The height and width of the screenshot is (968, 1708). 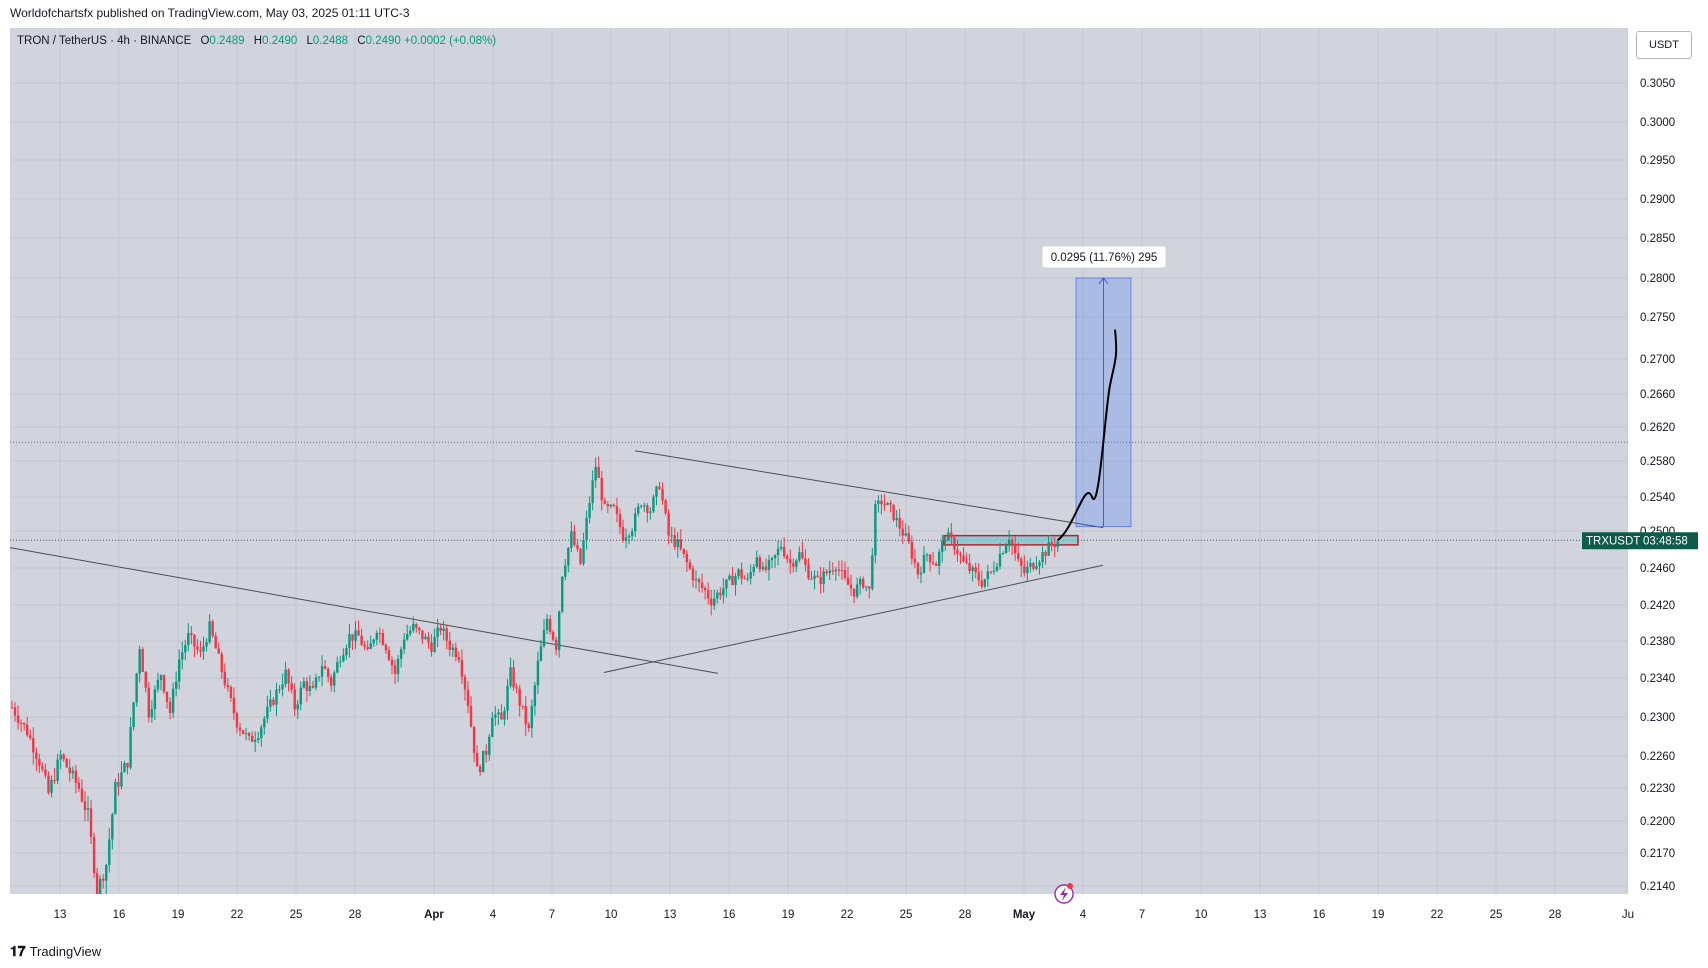 What do you see at coordinates (1103, 281) in the screenshot?
I see `projection-arrow-head` at bounding box center [1103, 281].